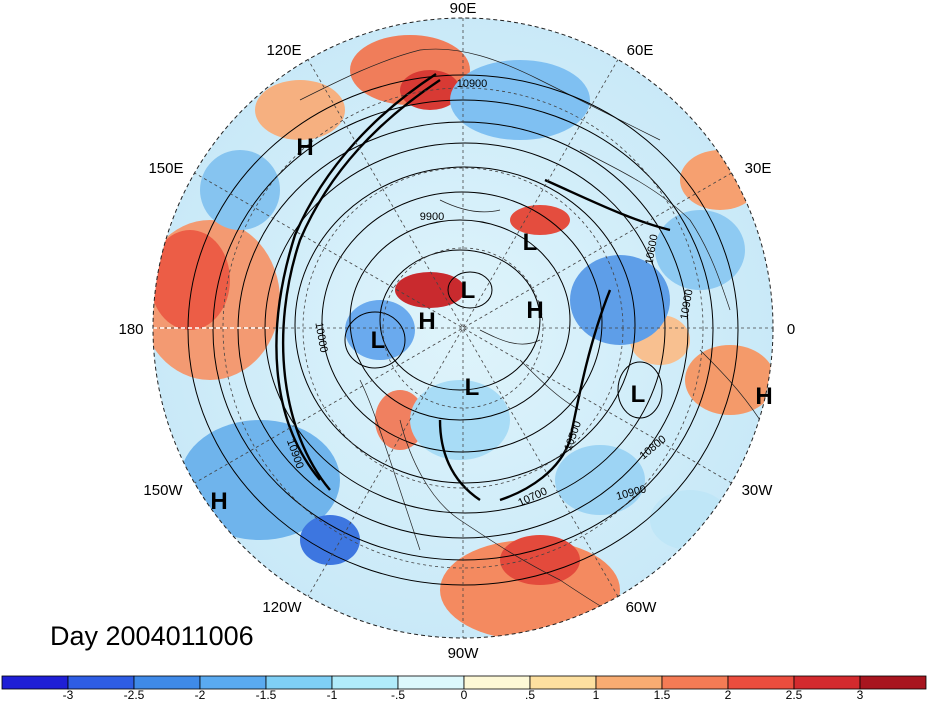  I want to click on lon-label-0: 0, so click(791, 329).